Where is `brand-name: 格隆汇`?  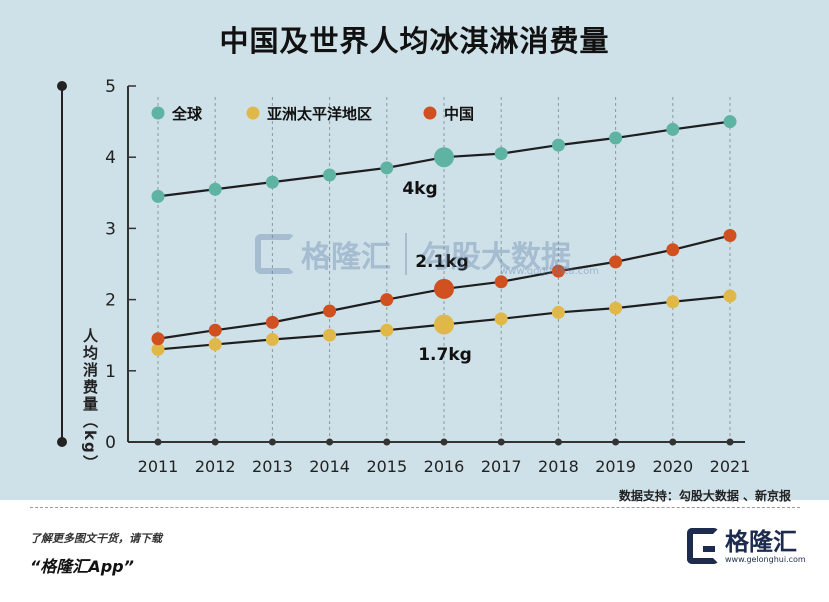 brand-name: 格隆汇 is located at coordinates (761, 541).